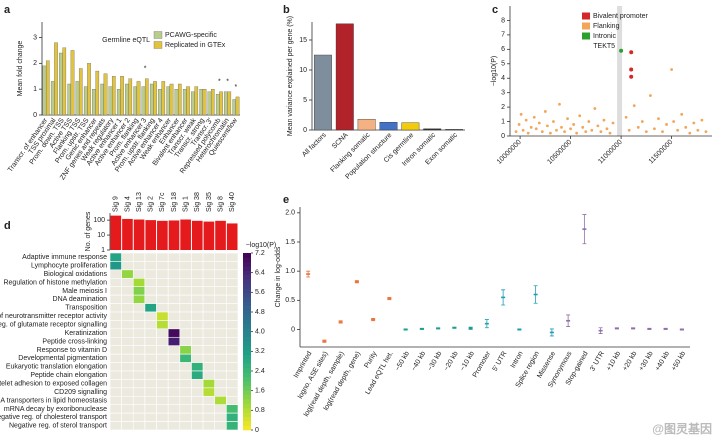 This screenshot has width=720, height=442. I want to click on panel-label: e, so click(286, 200).